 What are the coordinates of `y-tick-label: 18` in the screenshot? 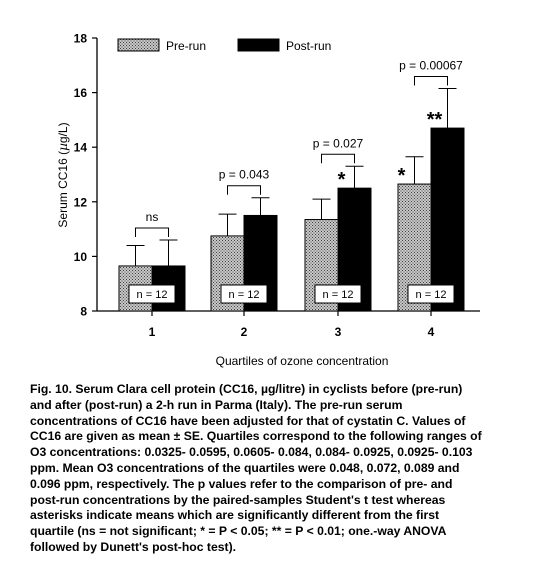 It's located at (81, 39).